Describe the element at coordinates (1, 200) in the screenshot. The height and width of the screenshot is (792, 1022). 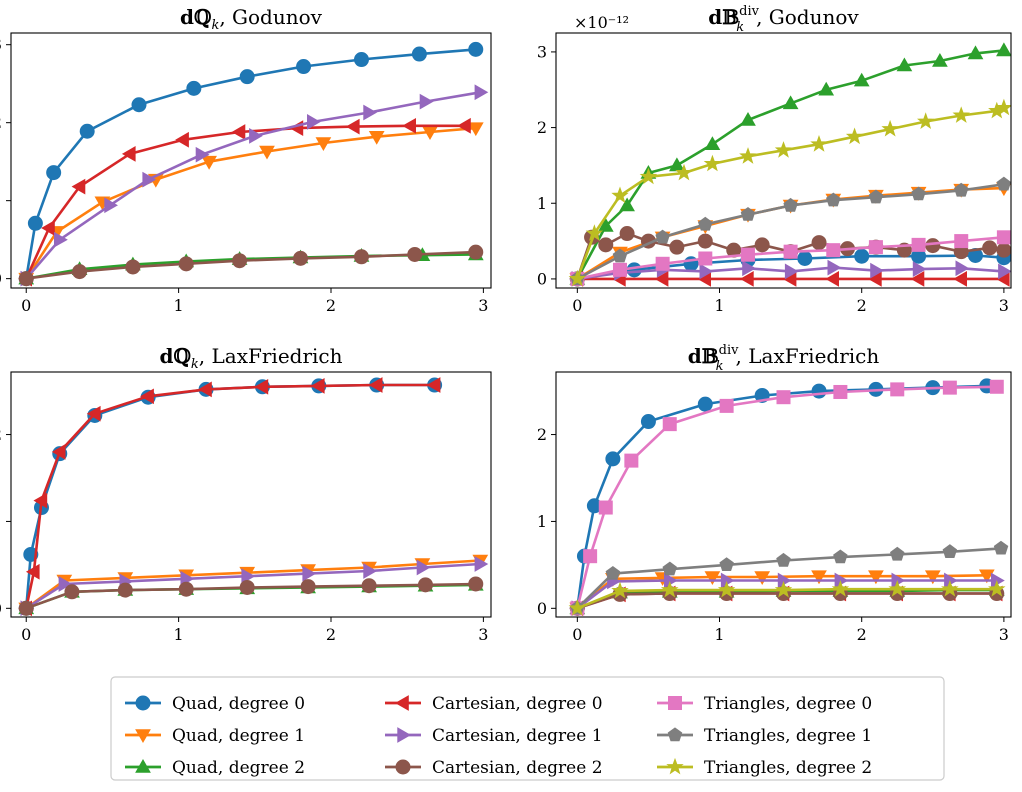
I see `y-tick-label: 1` at that location.